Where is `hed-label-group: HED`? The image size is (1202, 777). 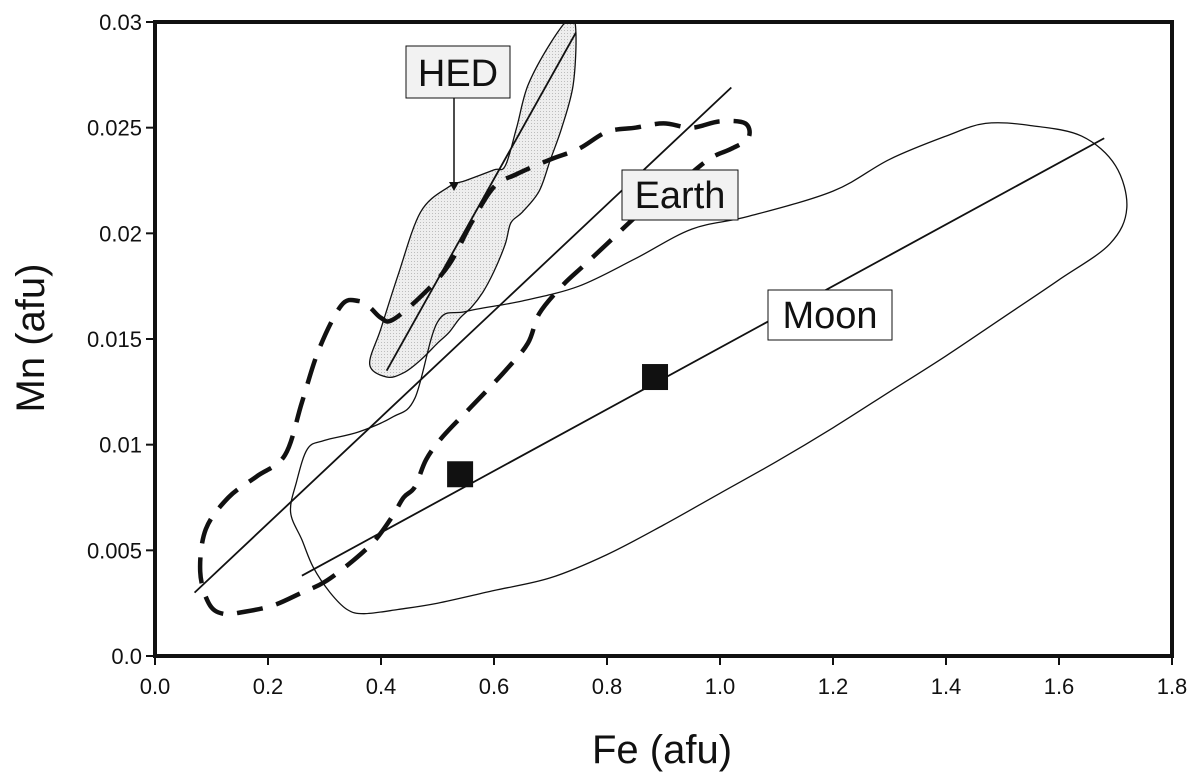 hed-label-group: HED is located at coordinates (458, 118).